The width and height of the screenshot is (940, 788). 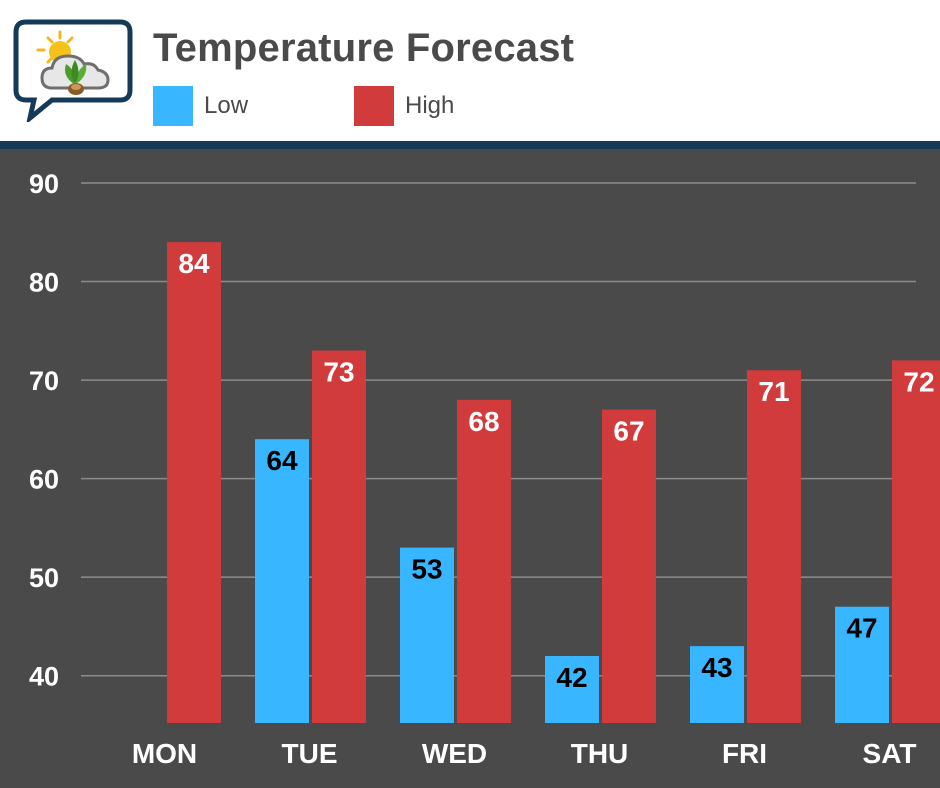 I want to click on data-label-high: 72, so click(x=918, y=381).